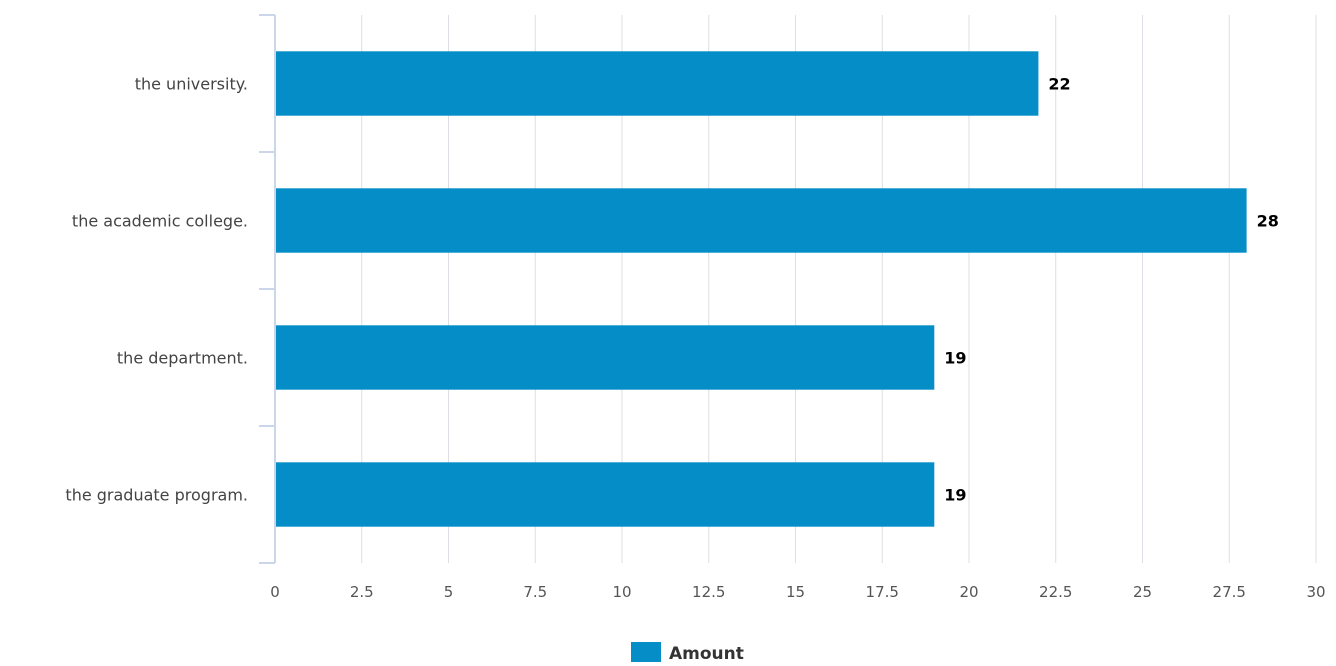  Describe the element at coordinates (267, 289) in the screenshot. I see `y-axis` at that location.